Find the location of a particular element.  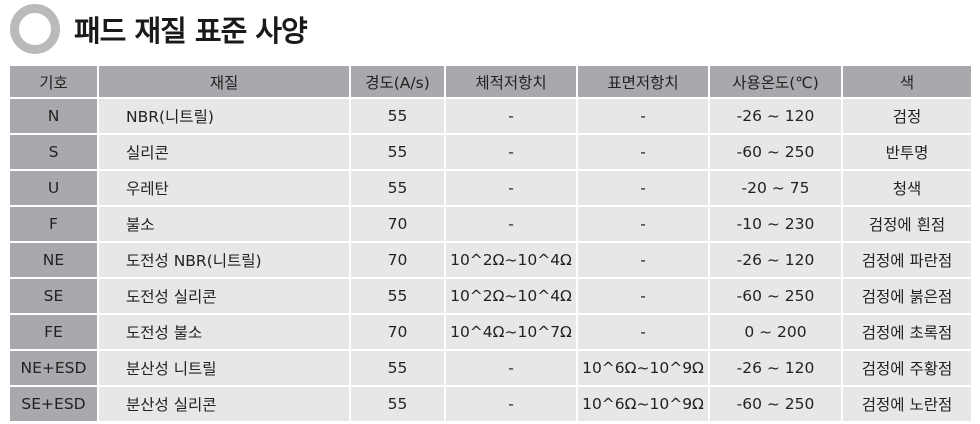

cell-operating-temp: -20 ~ 75 is located at coordinates (775, 188).